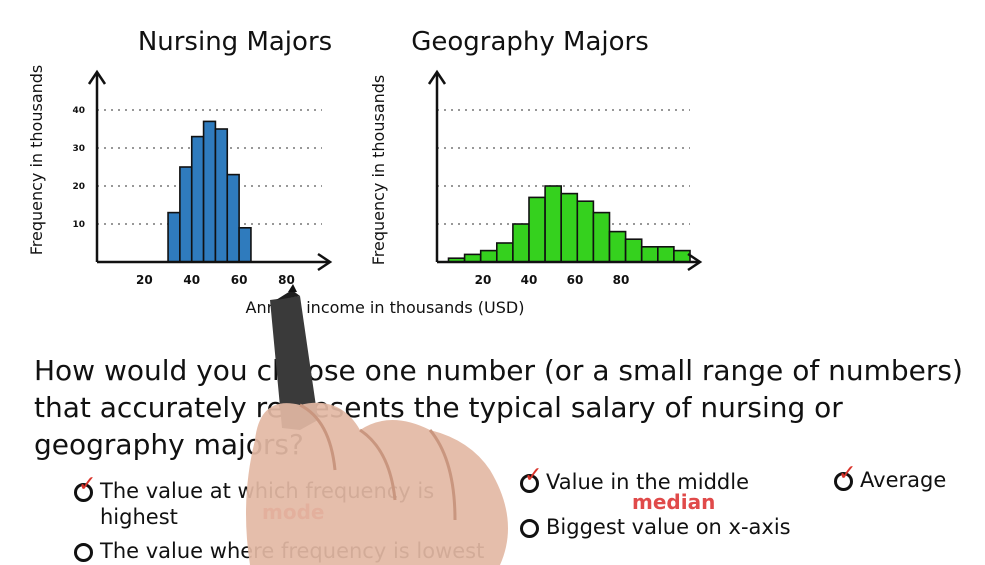  Describe the element at coordinates (648, 482) in the screenshot. I see `option-label: Value in the middle` at that location.